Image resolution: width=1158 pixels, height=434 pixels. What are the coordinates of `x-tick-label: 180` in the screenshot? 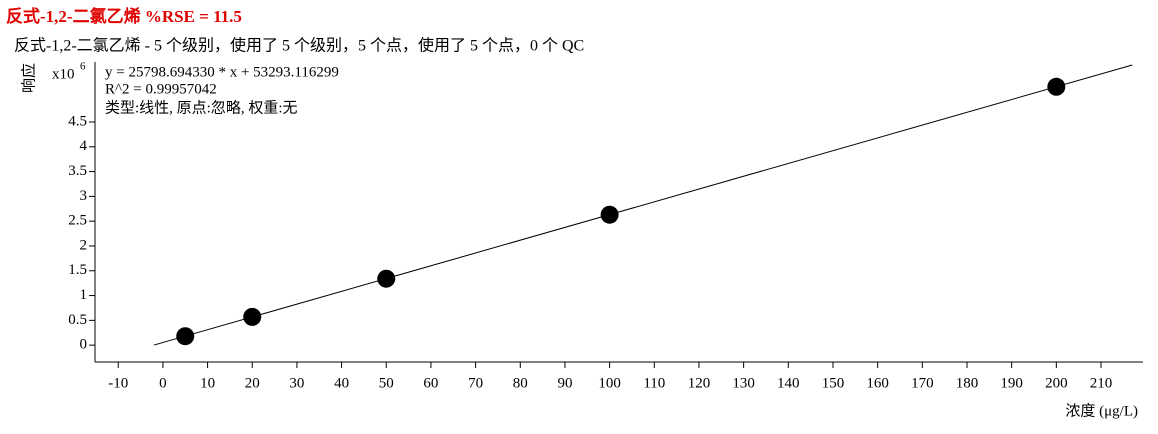 It's located at (967, 383).